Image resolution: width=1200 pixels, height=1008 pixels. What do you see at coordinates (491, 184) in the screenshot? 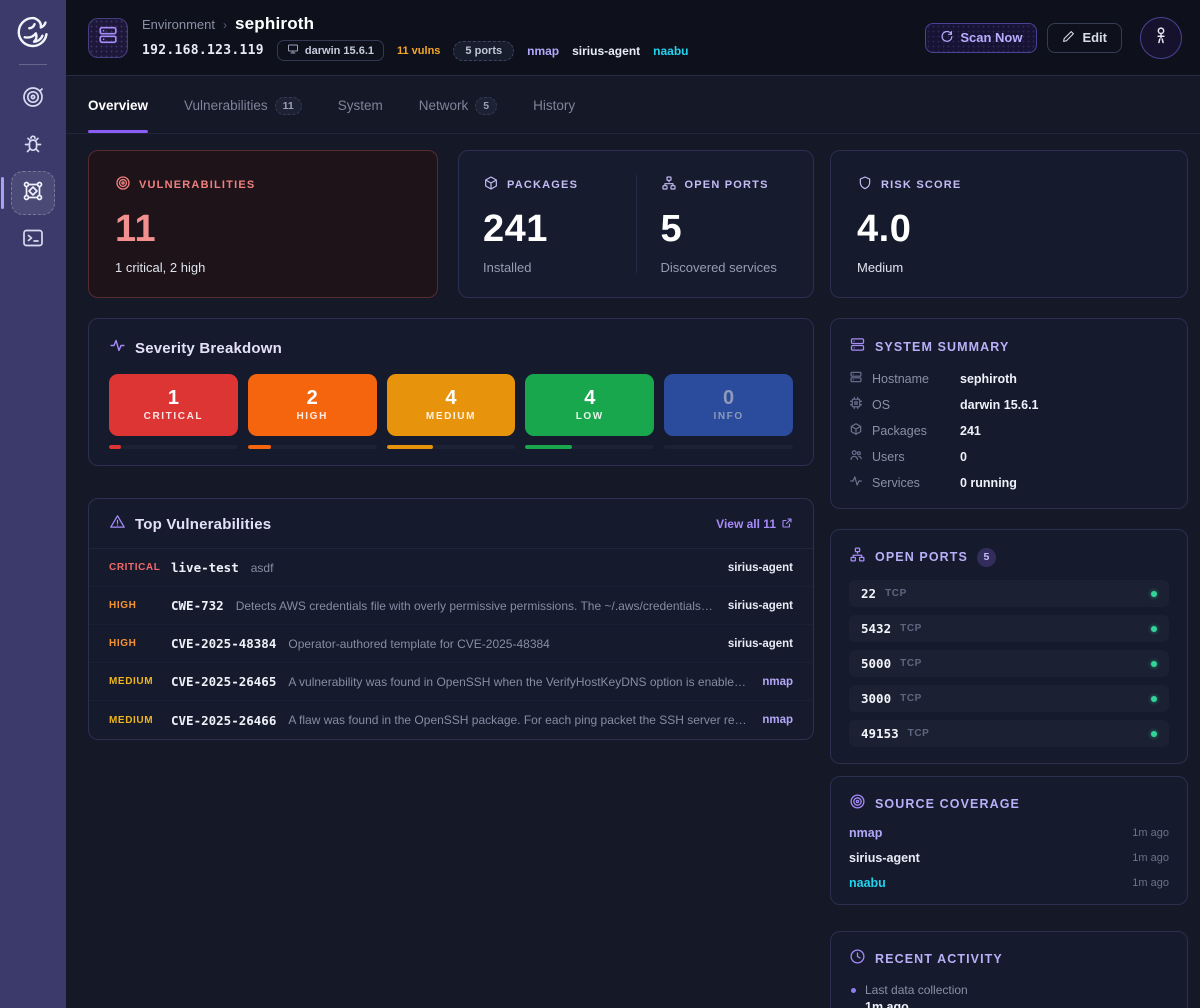
I see `package-icon` at bounding box center [491, 184].